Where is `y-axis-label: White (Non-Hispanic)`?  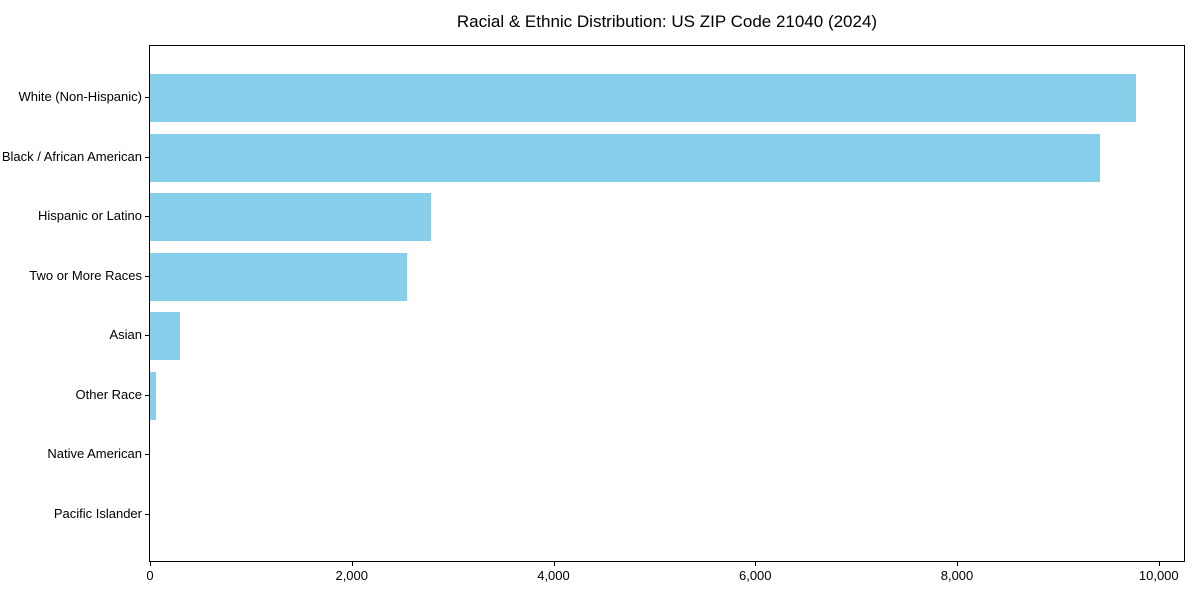 y-axis-label: White (Non-Hispanic) is located at coordinates (80, 96).